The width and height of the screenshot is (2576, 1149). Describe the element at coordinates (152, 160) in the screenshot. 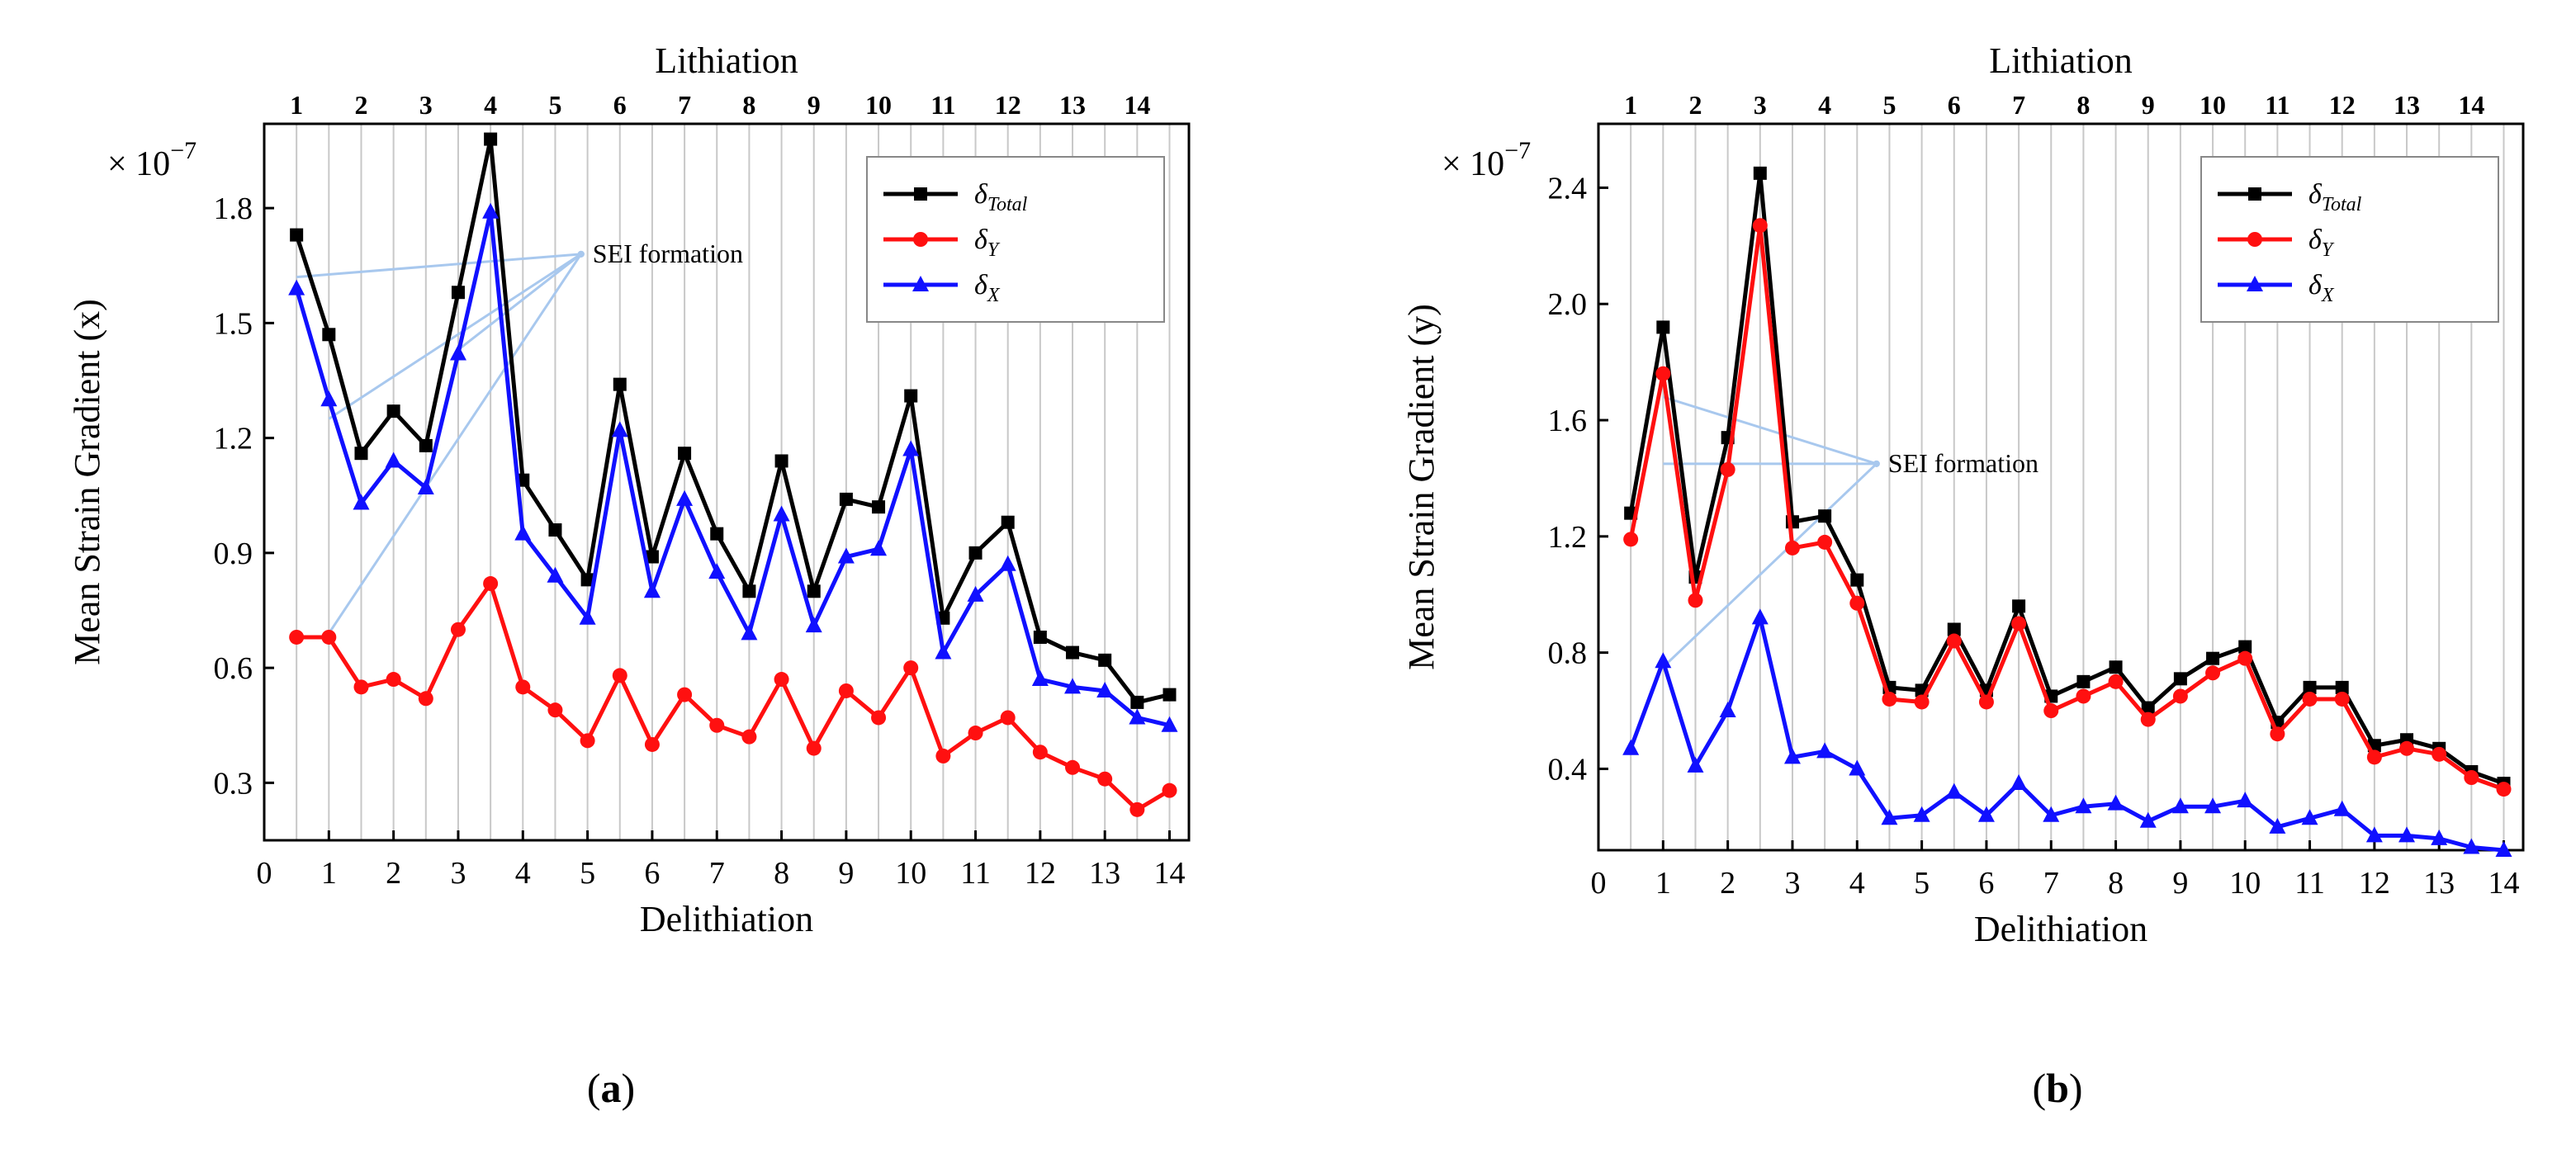

I see `axis-multiplier: × 10⁻⁷` at that location.